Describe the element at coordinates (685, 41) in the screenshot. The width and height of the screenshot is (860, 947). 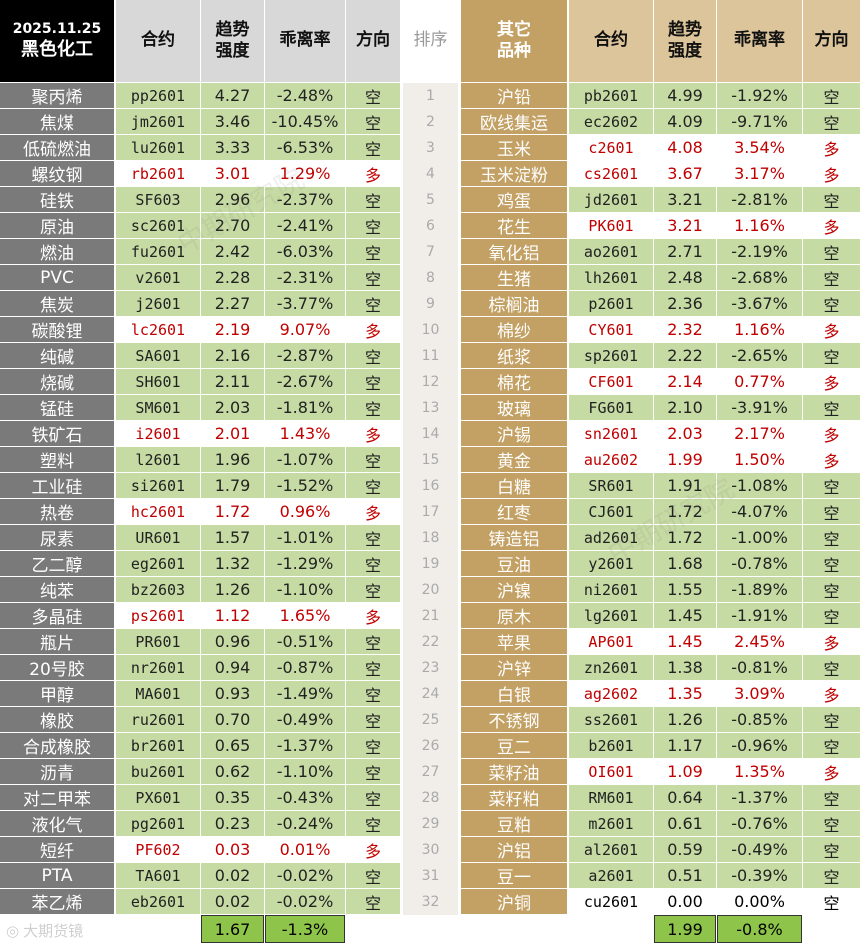
I see `header-strength-right: 趋势 强度` at that location.